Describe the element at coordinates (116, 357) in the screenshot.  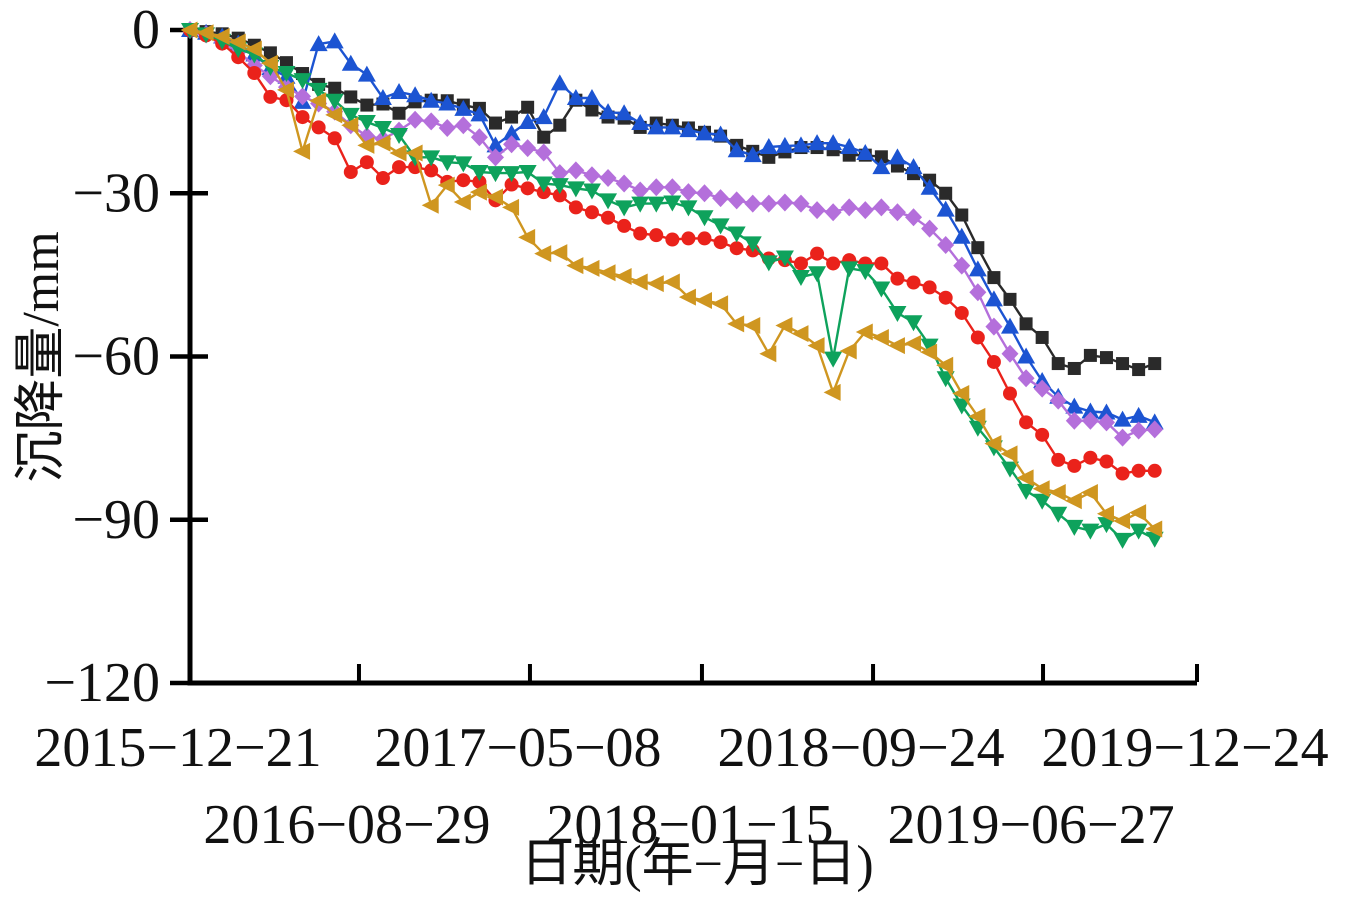
I see `y-tick-label: −60` at that location.